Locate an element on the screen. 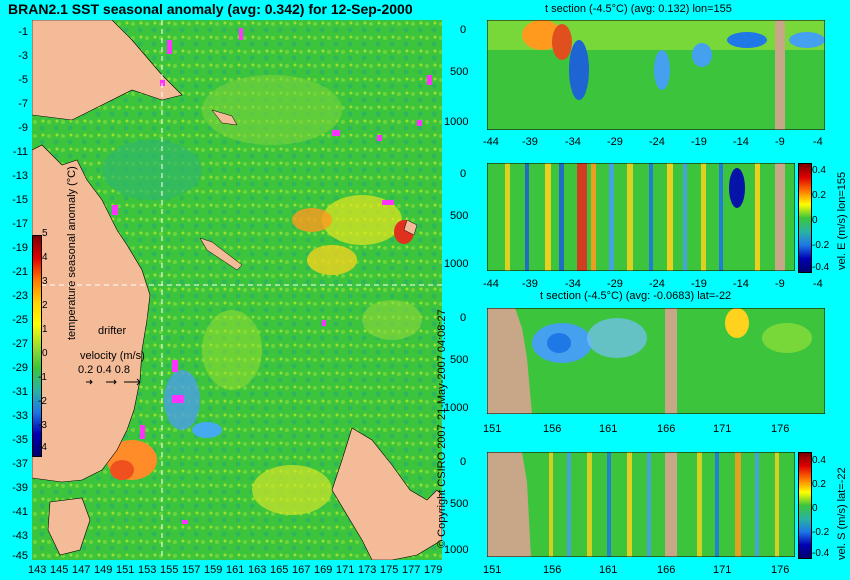 This screenshot has width=850, height=580. map-x-tick: 171 is located at coordinates (345, 570).